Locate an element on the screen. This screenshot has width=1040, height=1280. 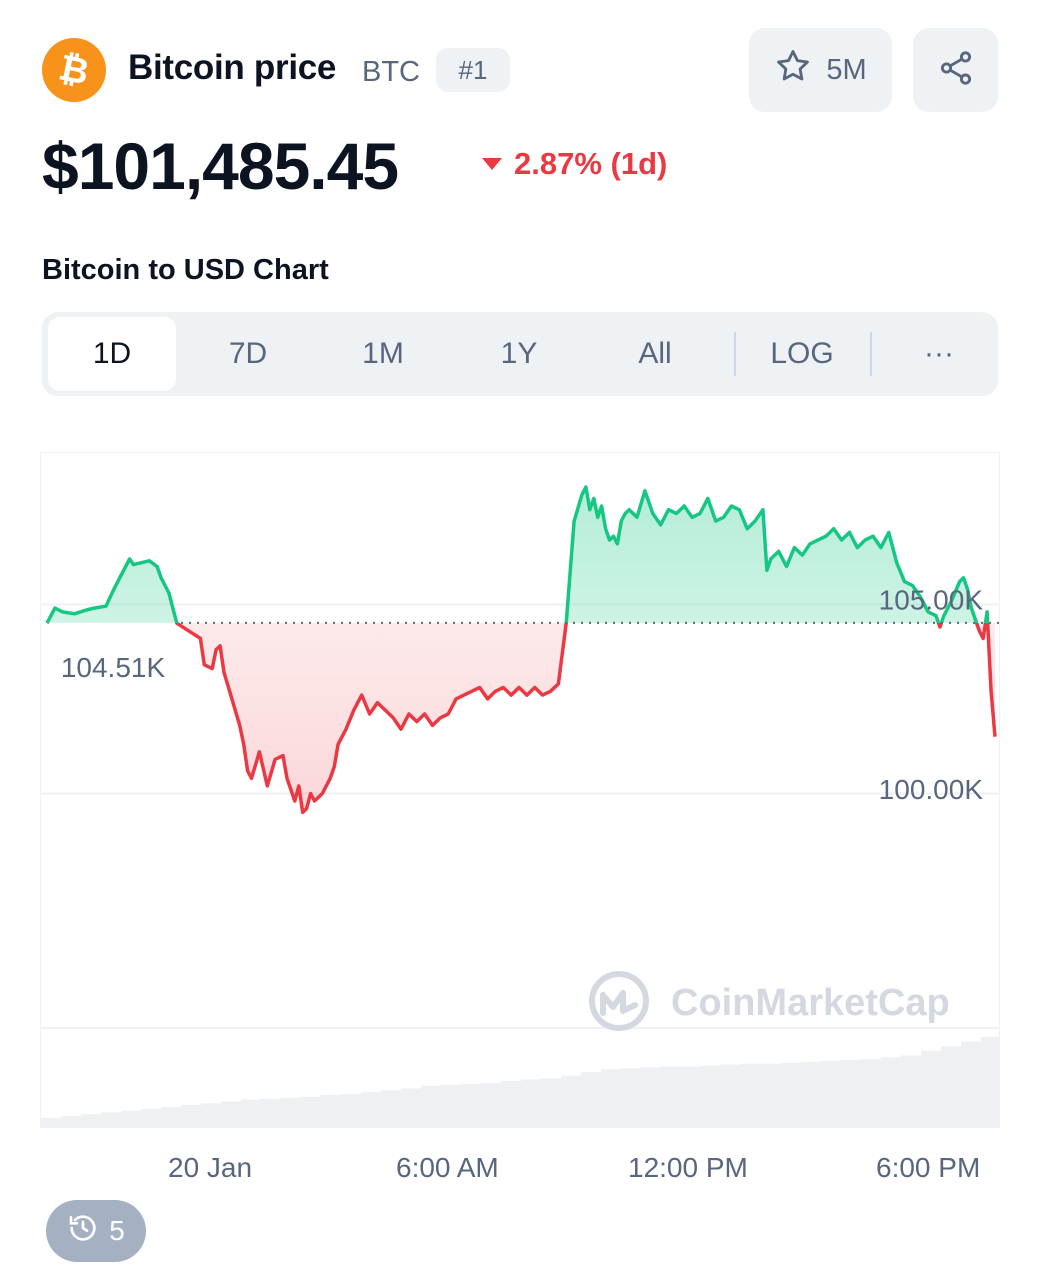
history-count: 5 is located at coordinates (117, 1230).